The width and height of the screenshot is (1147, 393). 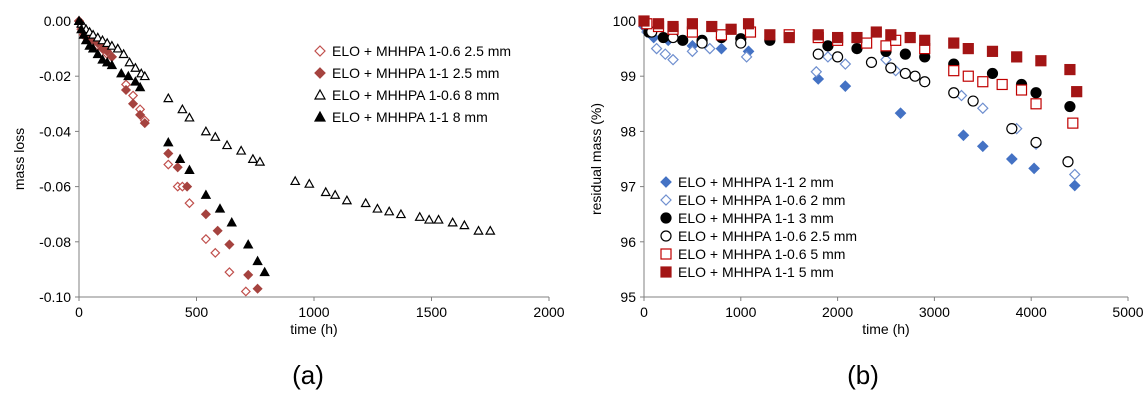 I want to click on chart-b-legend-entry: ELO + MHHPA 1-1 2 mm, so click(x=756, y=182).